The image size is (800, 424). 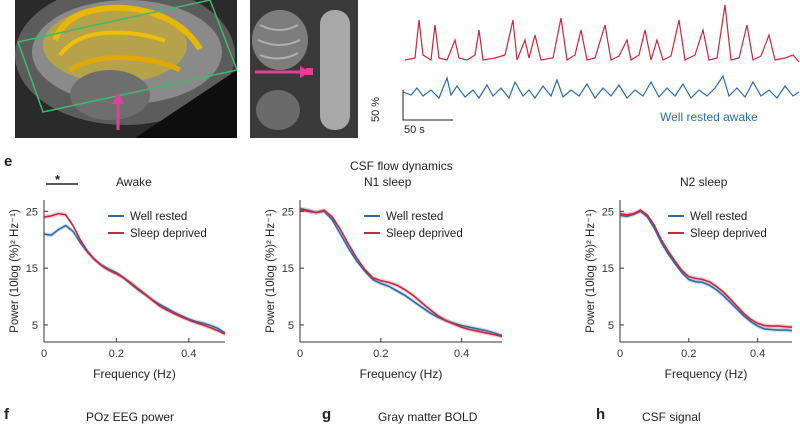 I want to click on trace-legend-label: Well rested awake, so click(x=709, y=117).